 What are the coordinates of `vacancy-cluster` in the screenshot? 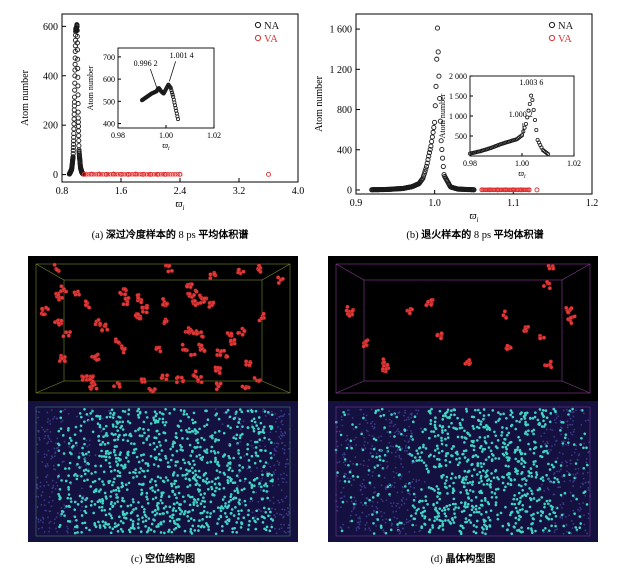 It's located at (546, 285).